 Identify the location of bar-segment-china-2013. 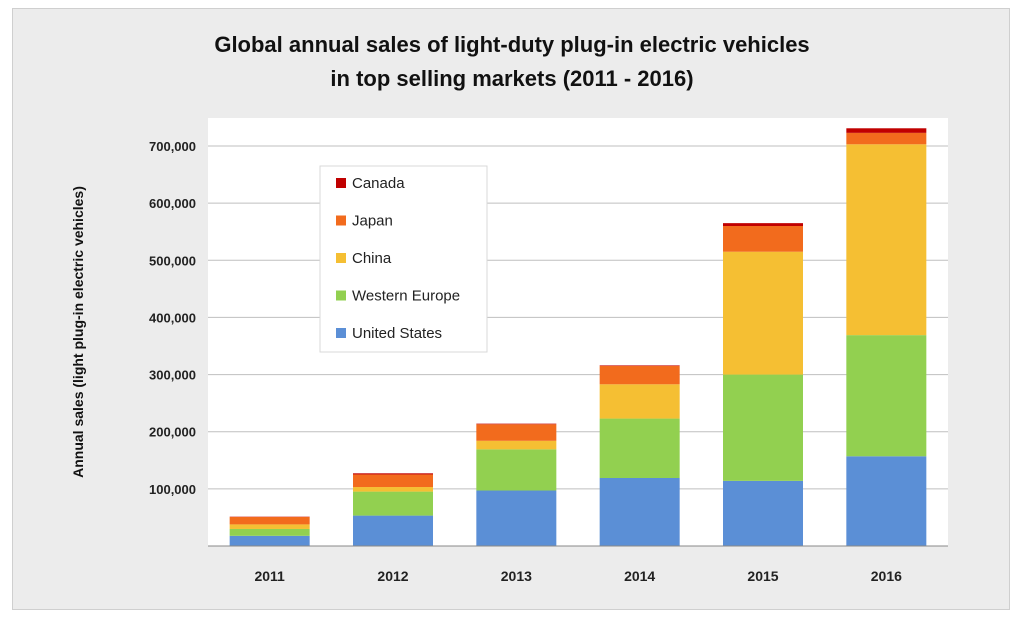
(516, 445).